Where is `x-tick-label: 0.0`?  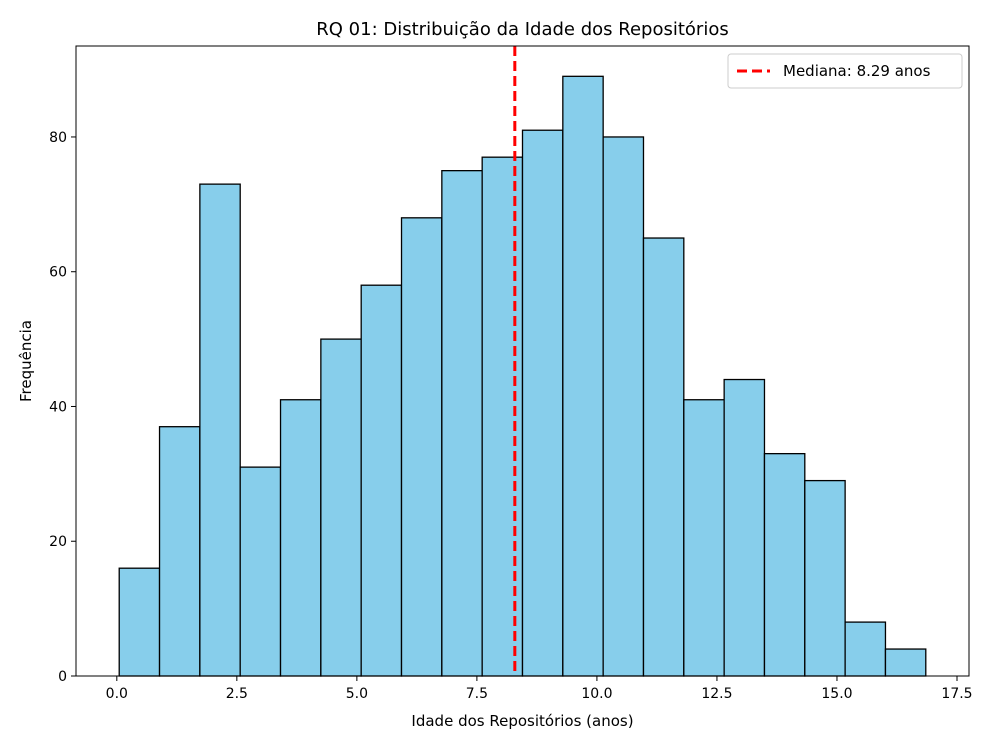
x-tick-label: 0.0 is located at coordinates (117, 694).